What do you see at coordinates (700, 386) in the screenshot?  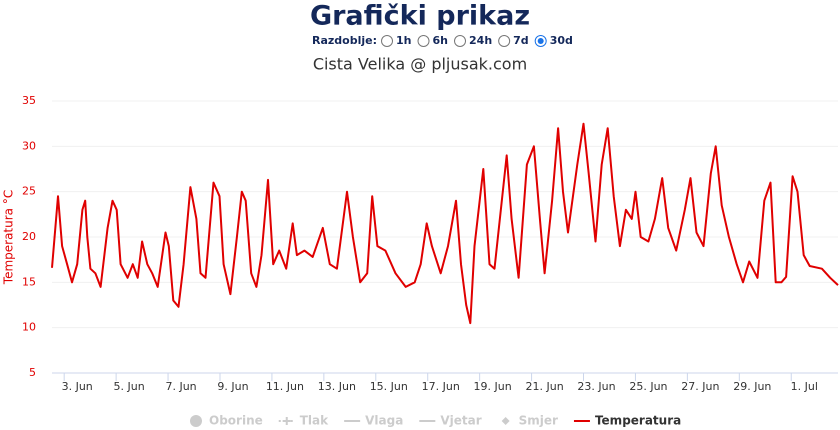 I see `x-tick-label: 27. Jun` at bounding box center [700, 386].